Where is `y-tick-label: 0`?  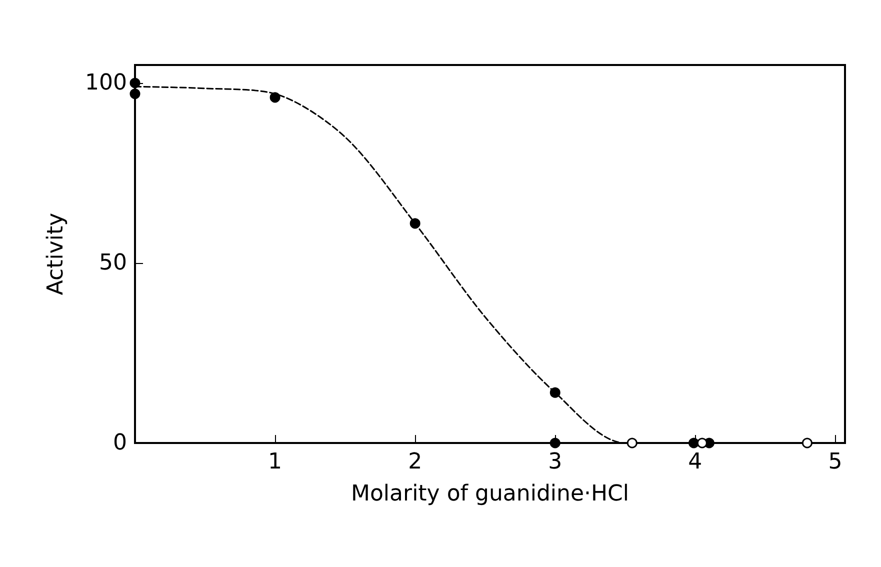
y-tick-label: 0 is located at coordinates (120, 443).